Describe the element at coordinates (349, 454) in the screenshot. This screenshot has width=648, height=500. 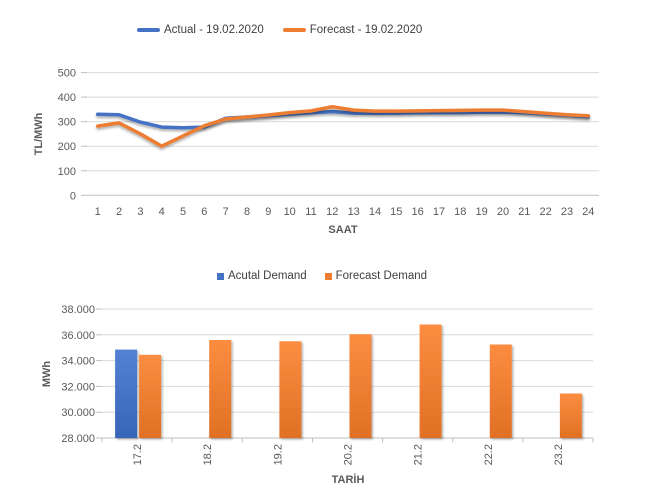
I see `x-tick-label: 20.2` at that location.